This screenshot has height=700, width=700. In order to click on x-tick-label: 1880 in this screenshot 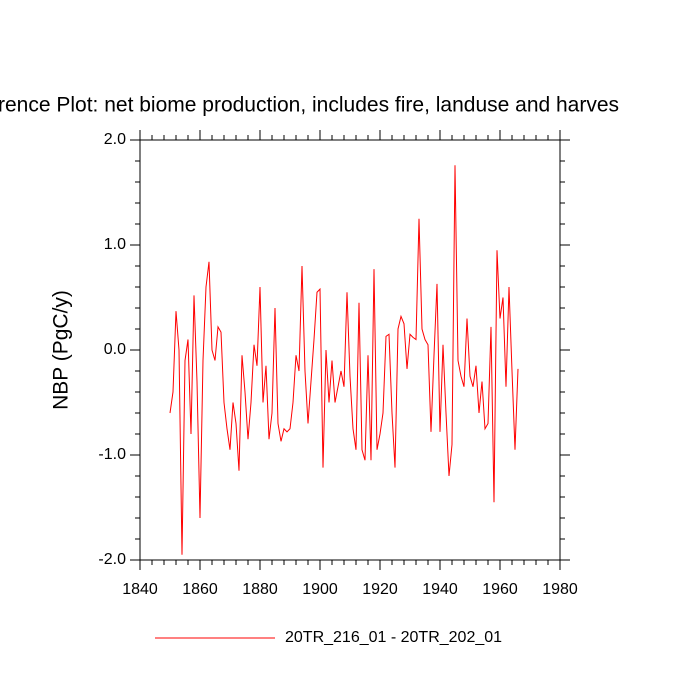, I will do `click(260, 589)`.